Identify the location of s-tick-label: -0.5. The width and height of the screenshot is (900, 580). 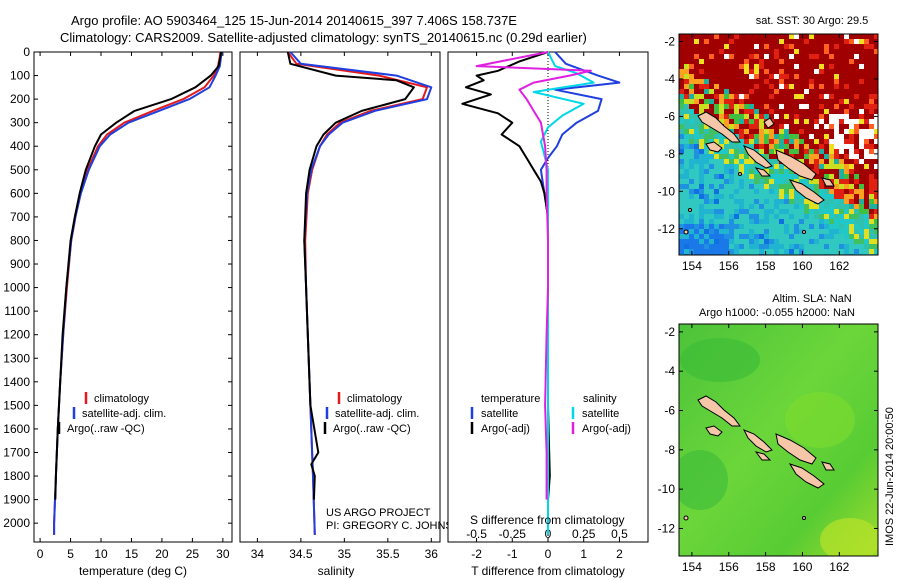
(476, 534).